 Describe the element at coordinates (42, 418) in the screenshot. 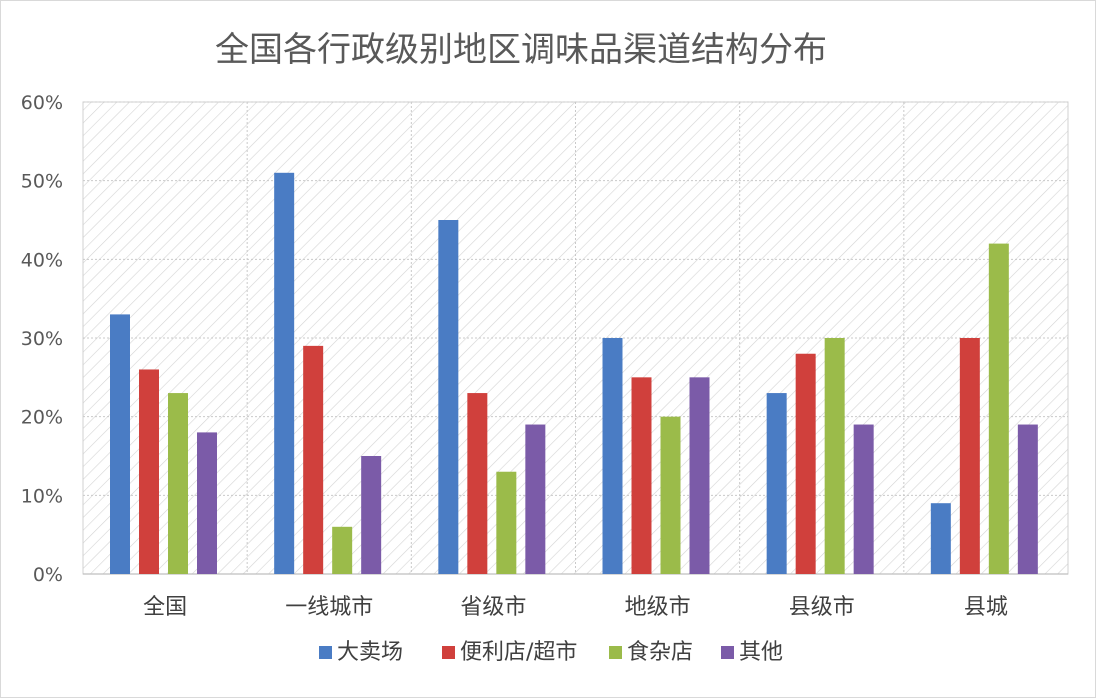

I see `y-tick-label: 20%` at that location.